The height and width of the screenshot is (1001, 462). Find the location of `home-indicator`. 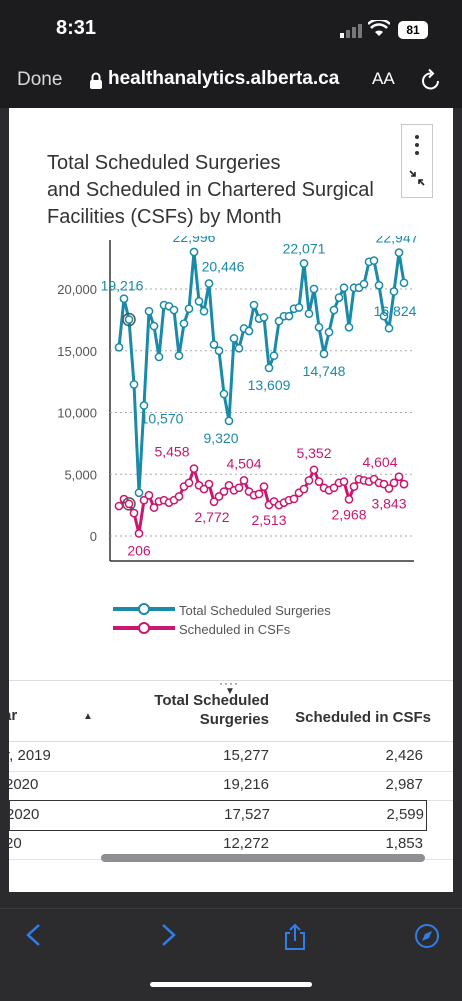

home-indicator is located at coordinates (231, 984).